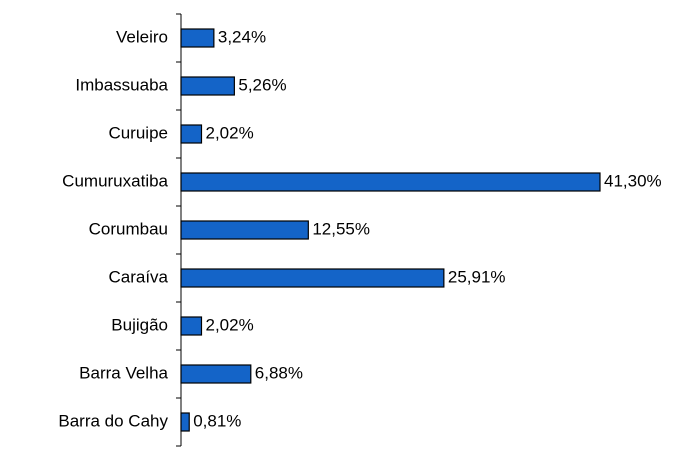 The image size is (689, 450). I want to click on category-label: Imbassuaba, so click(121, 84).